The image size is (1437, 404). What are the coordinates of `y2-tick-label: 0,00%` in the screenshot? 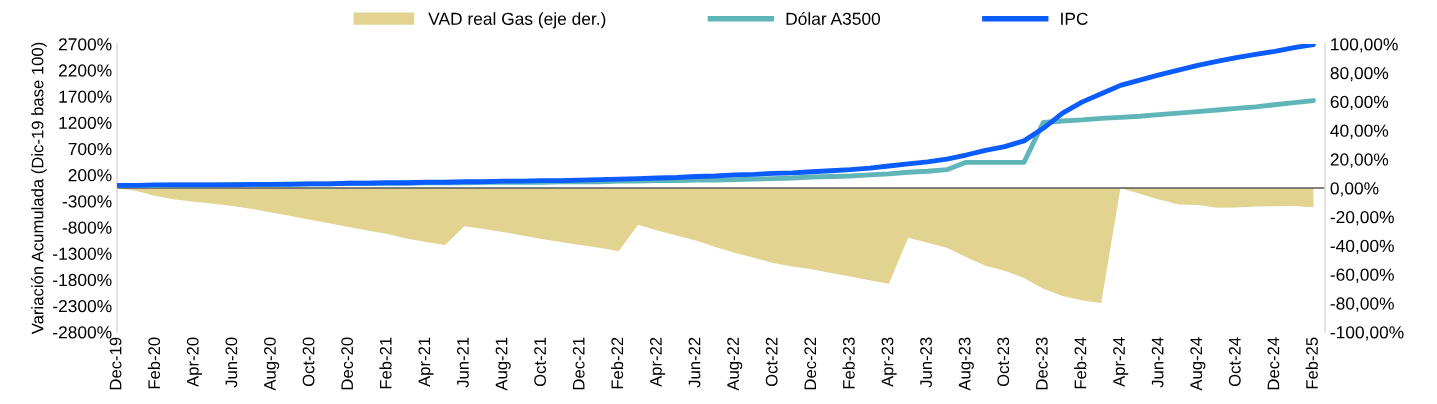 It's located at (1354, 189).